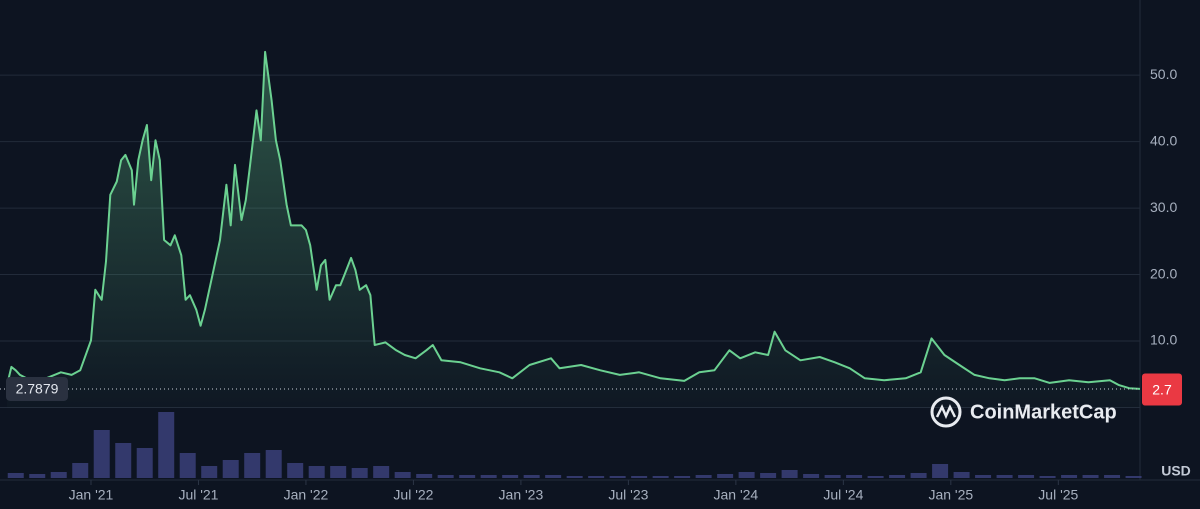 The width and height of the screenshot is (1200, 509). I want to click on currency-label: USD, so click(1176, 471).